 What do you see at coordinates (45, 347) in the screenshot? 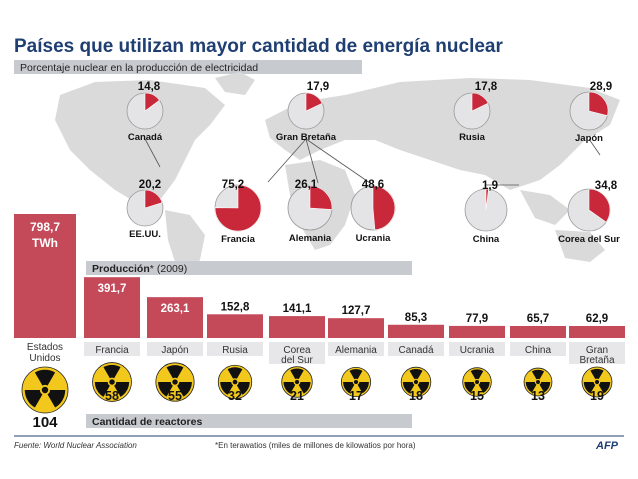
I see `bar-category-label: Estados` at bounding box center [45, 347].